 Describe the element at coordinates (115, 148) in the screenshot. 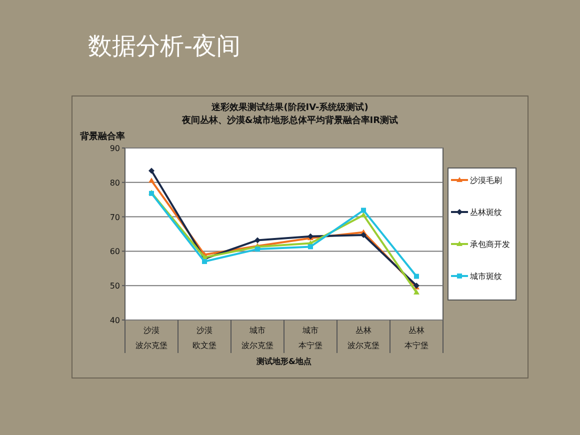

I see `y-tick-label: 90` at that location.